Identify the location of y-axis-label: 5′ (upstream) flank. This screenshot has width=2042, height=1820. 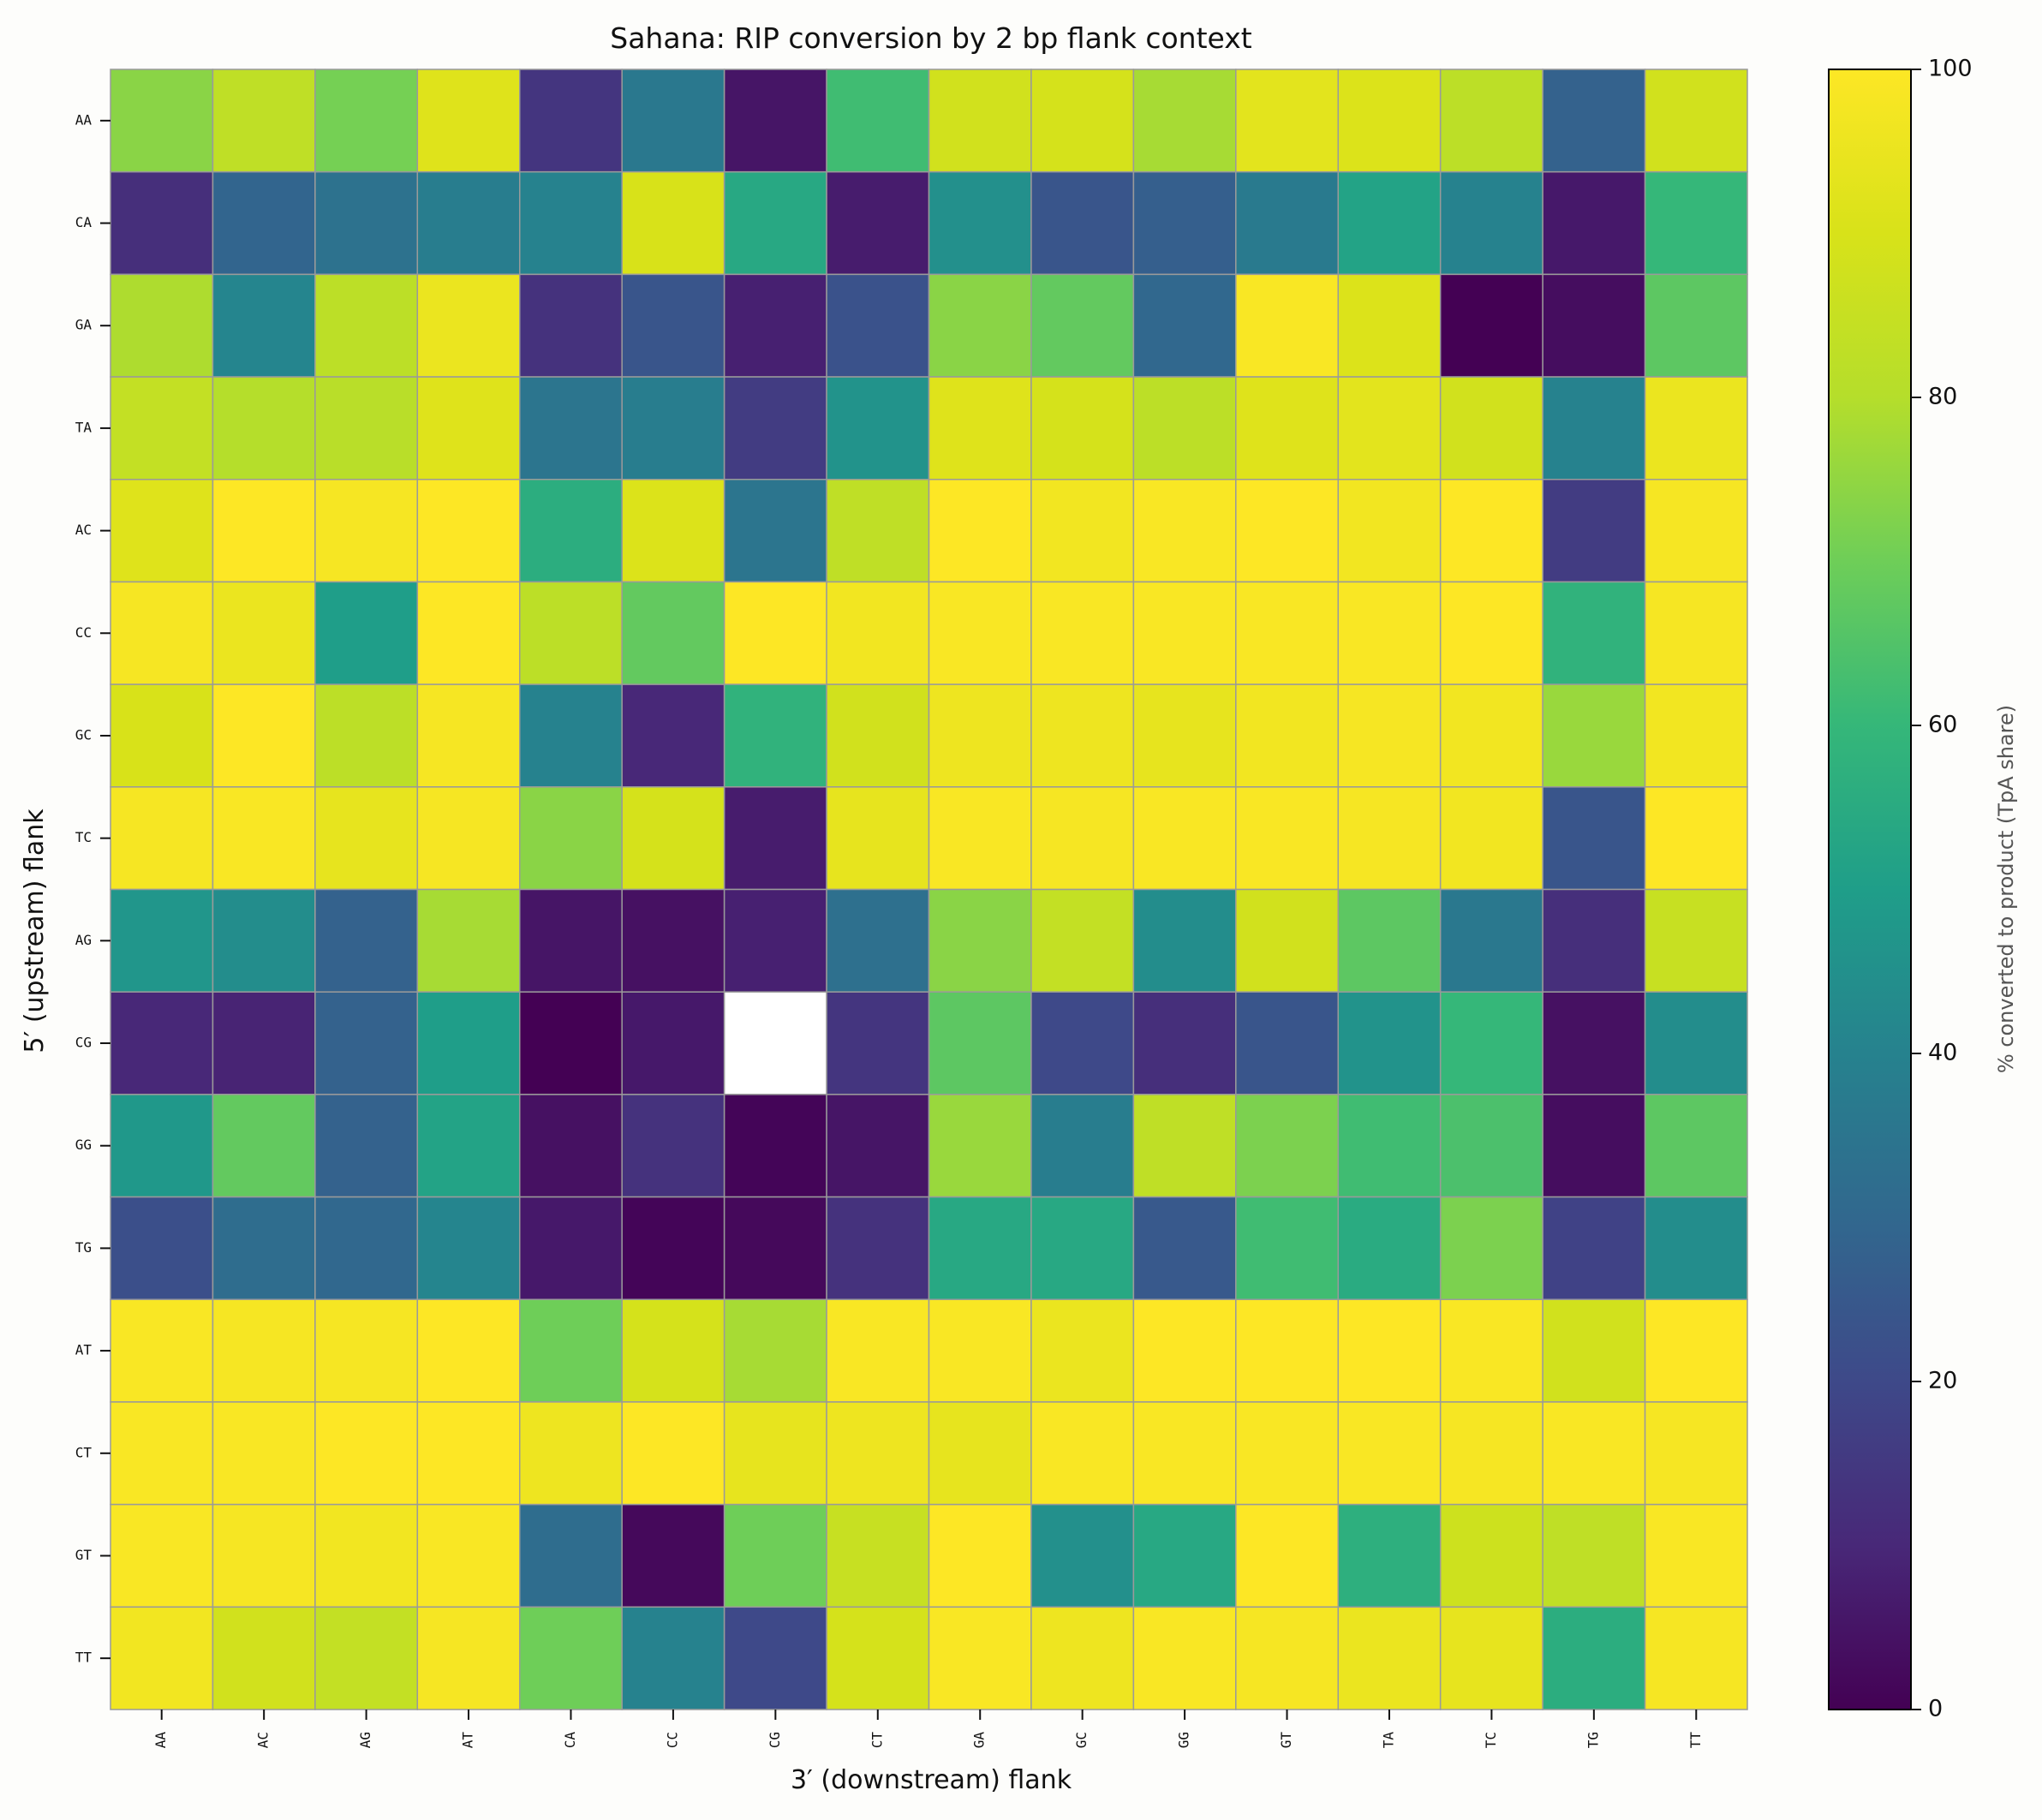
(35, 931).